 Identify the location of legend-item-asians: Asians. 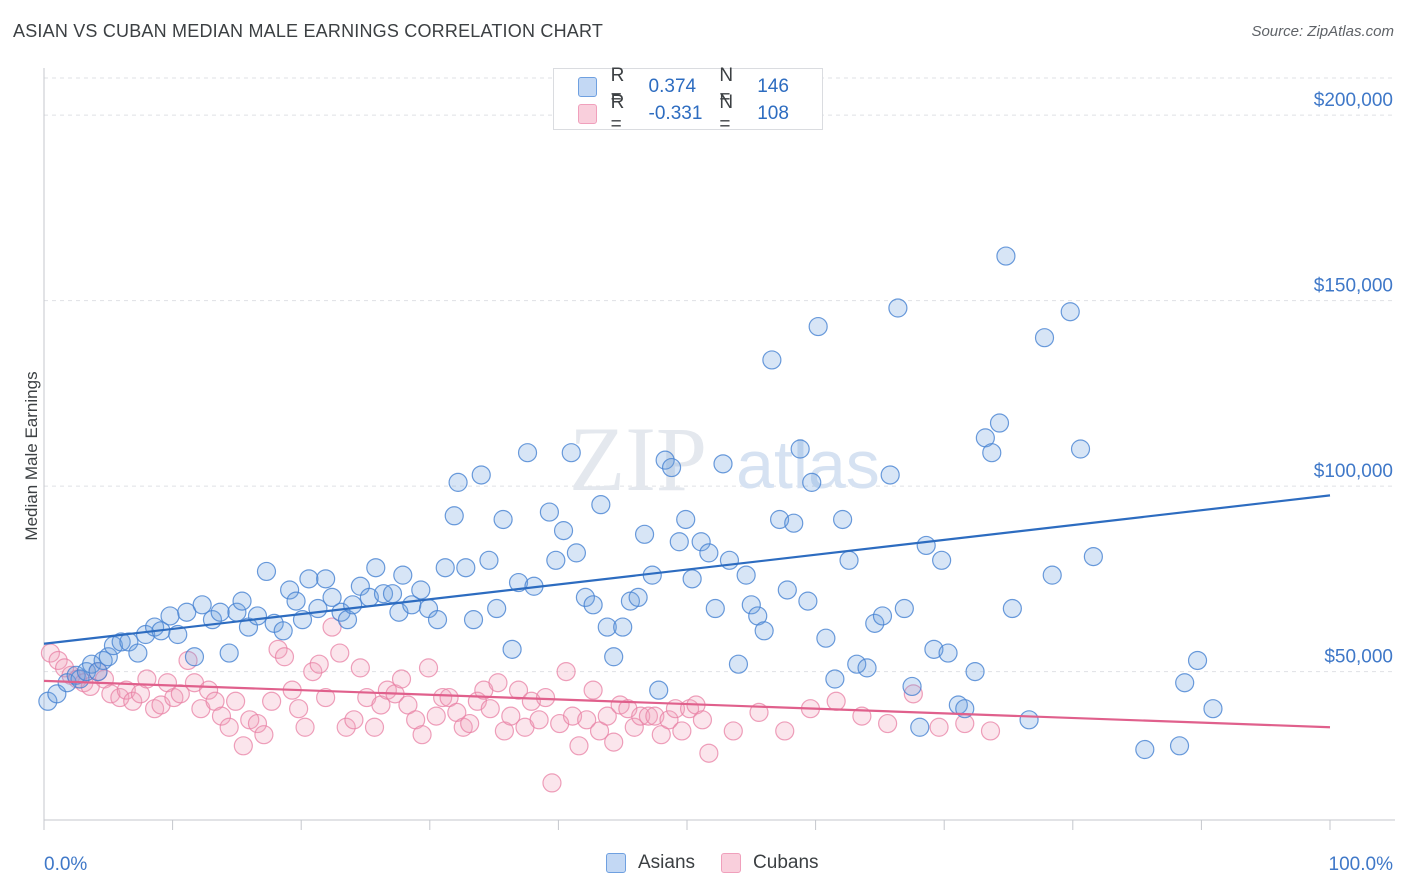
(650, 863).